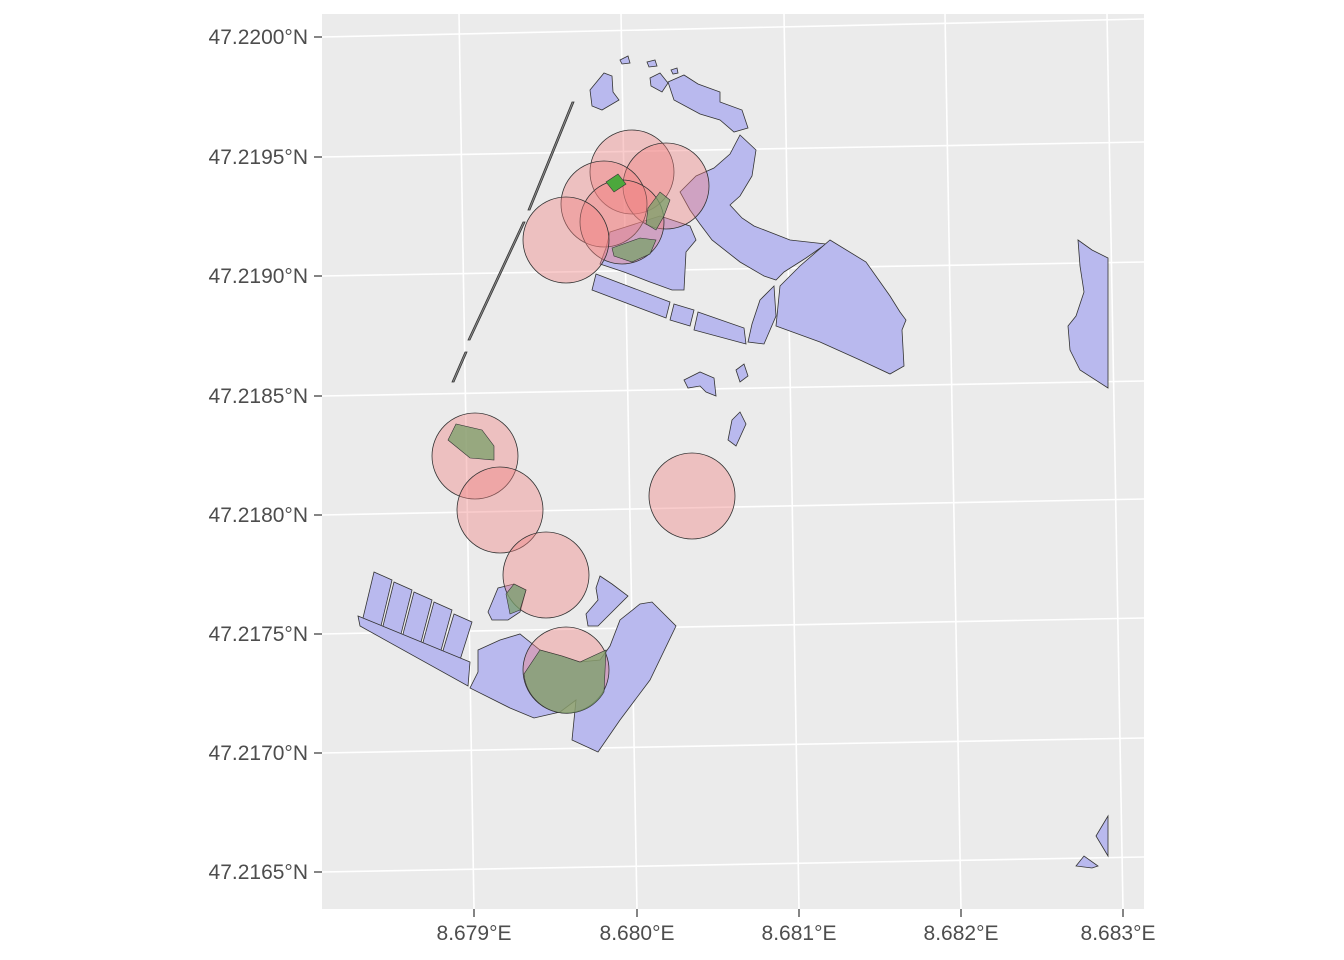 The width and height of the screenshot is (1344, 960). What do you see at coordinates (637, 933) in the screenshot?
I see `x-tick-label: 8.680°E` at bounding box center [637, 933].